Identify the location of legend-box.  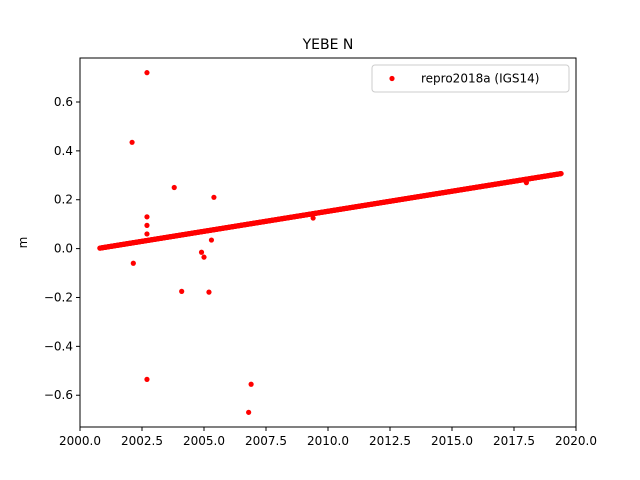
(470, 78).